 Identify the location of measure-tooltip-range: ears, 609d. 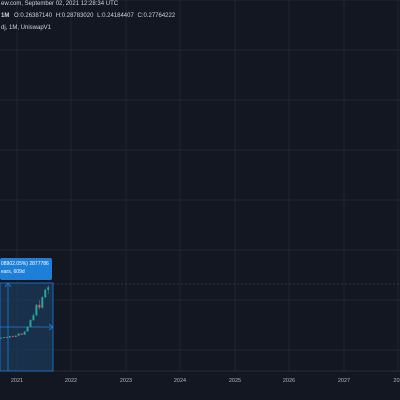
(13, 272).